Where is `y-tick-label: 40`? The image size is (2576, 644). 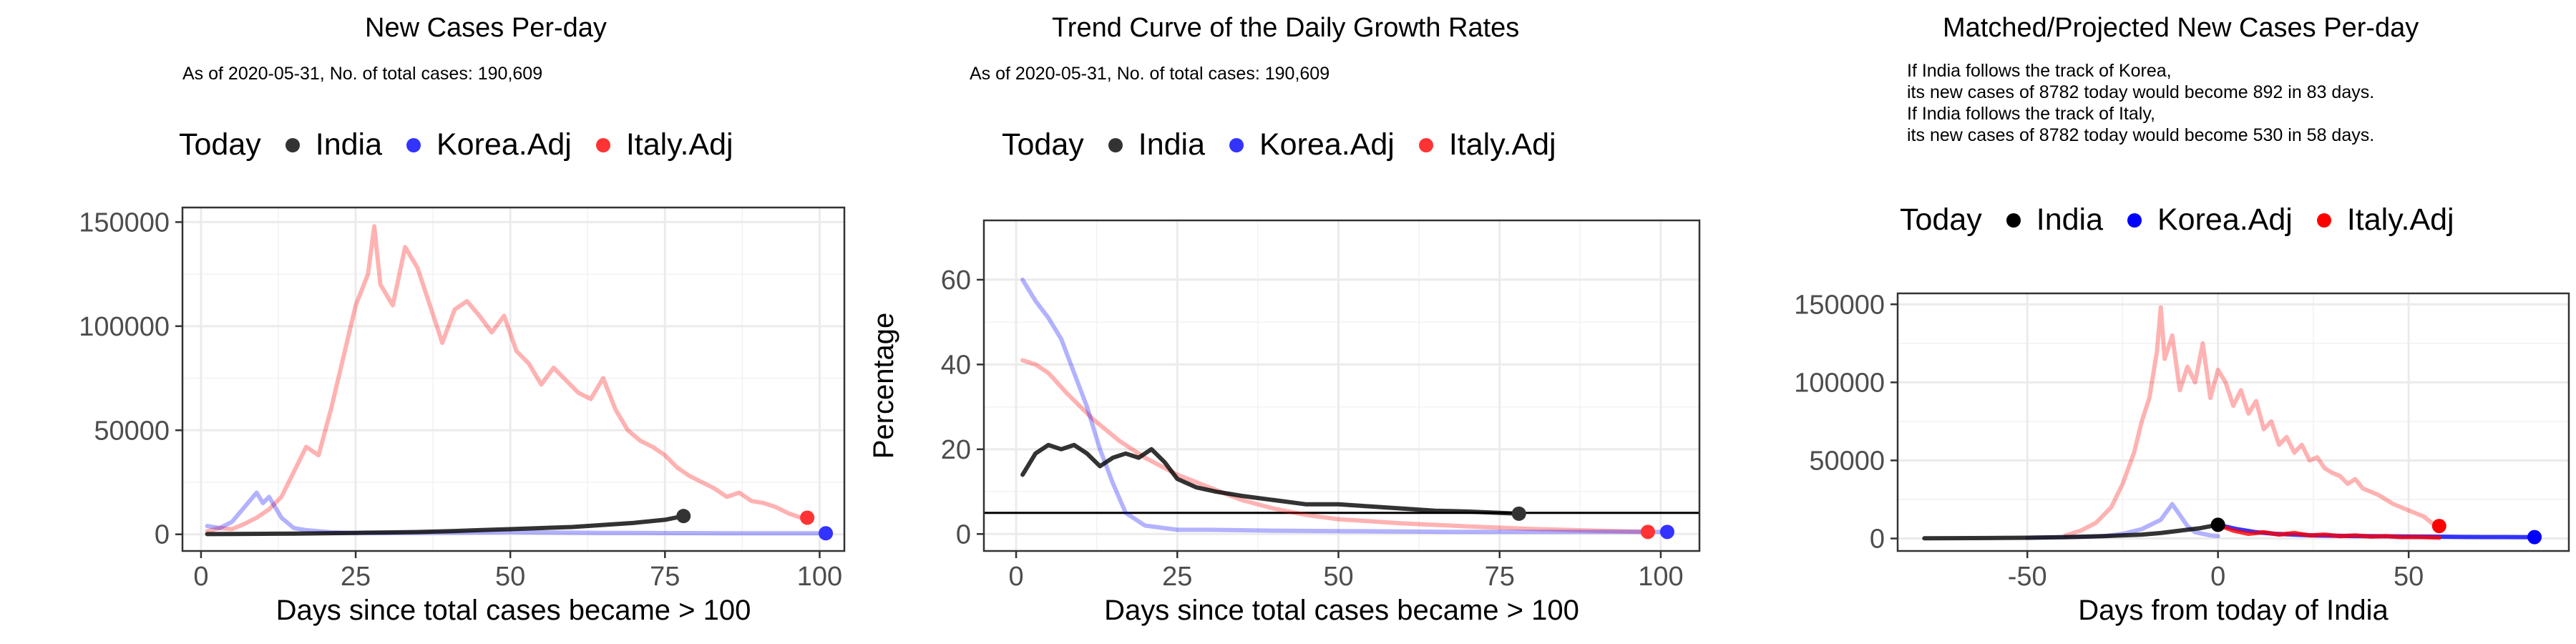 y-tick-label: 40 is located at coordinates (956, 365).